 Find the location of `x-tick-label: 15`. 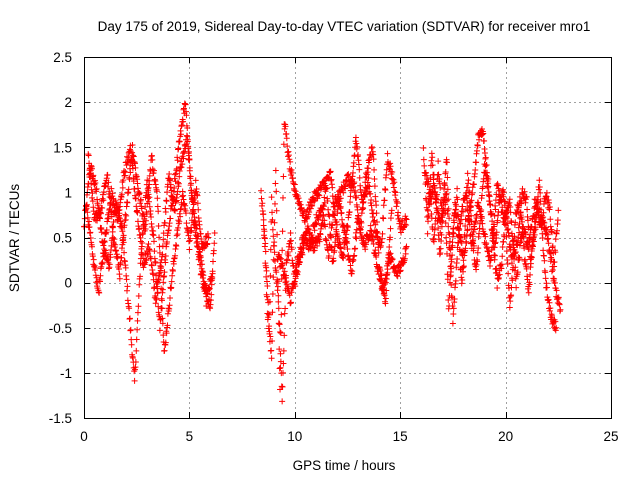

x-tick-label: 15 is located at coordinates (400, 436).